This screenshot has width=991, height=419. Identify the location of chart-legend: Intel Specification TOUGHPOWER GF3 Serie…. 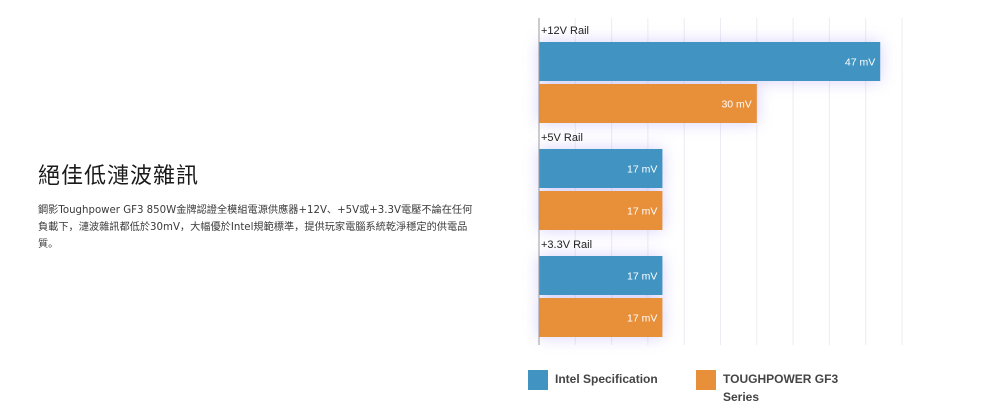
(748, 390).